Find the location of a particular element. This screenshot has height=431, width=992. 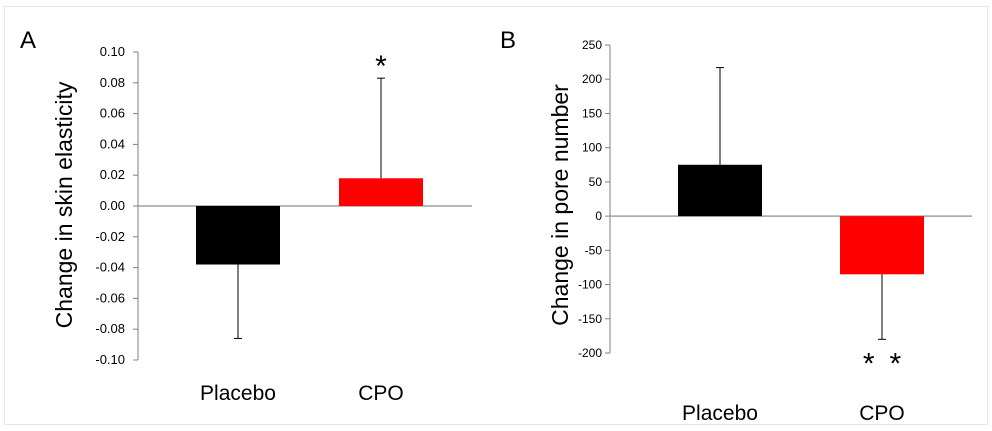

y-tick-label: 0.06 is located at coordinates (112, 113).